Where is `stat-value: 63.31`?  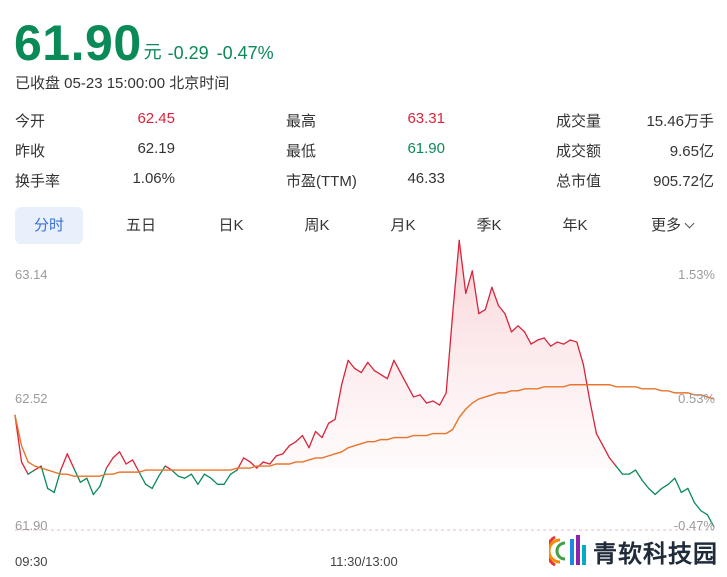
stat-value: 63.31 is located at coordinates (426, 118).